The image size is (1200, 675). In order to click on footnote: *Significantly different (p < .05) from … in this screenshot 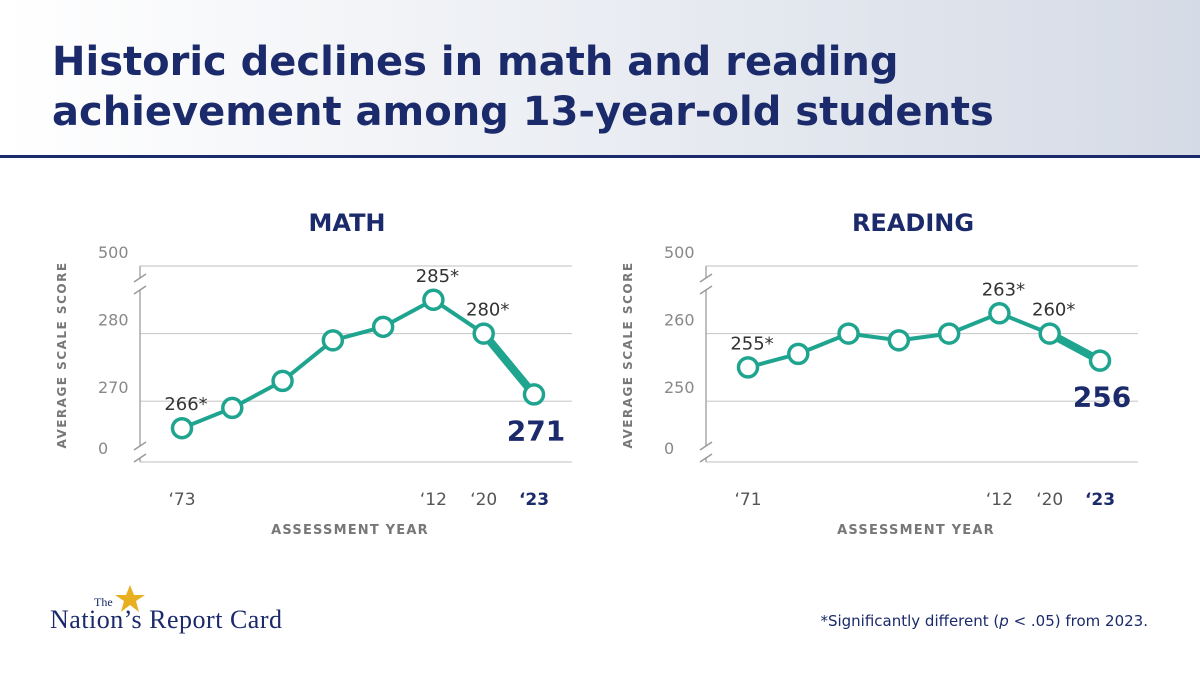, I will do `click(984, 621)`.